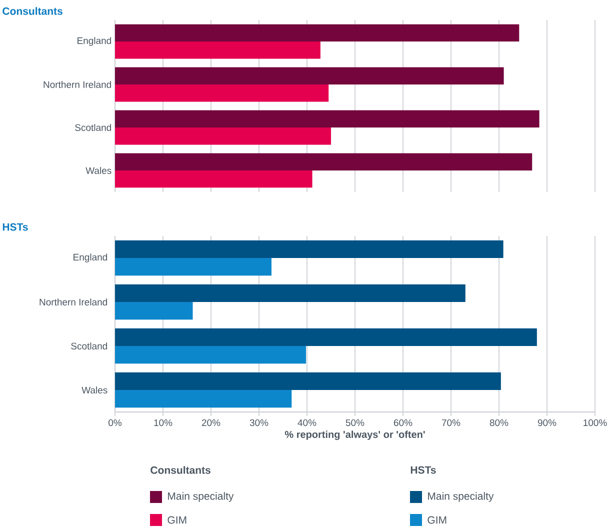  Describe the element at coordinates (163, 422) in the screenshot. I see `x-tick-label: 10%` at that location.